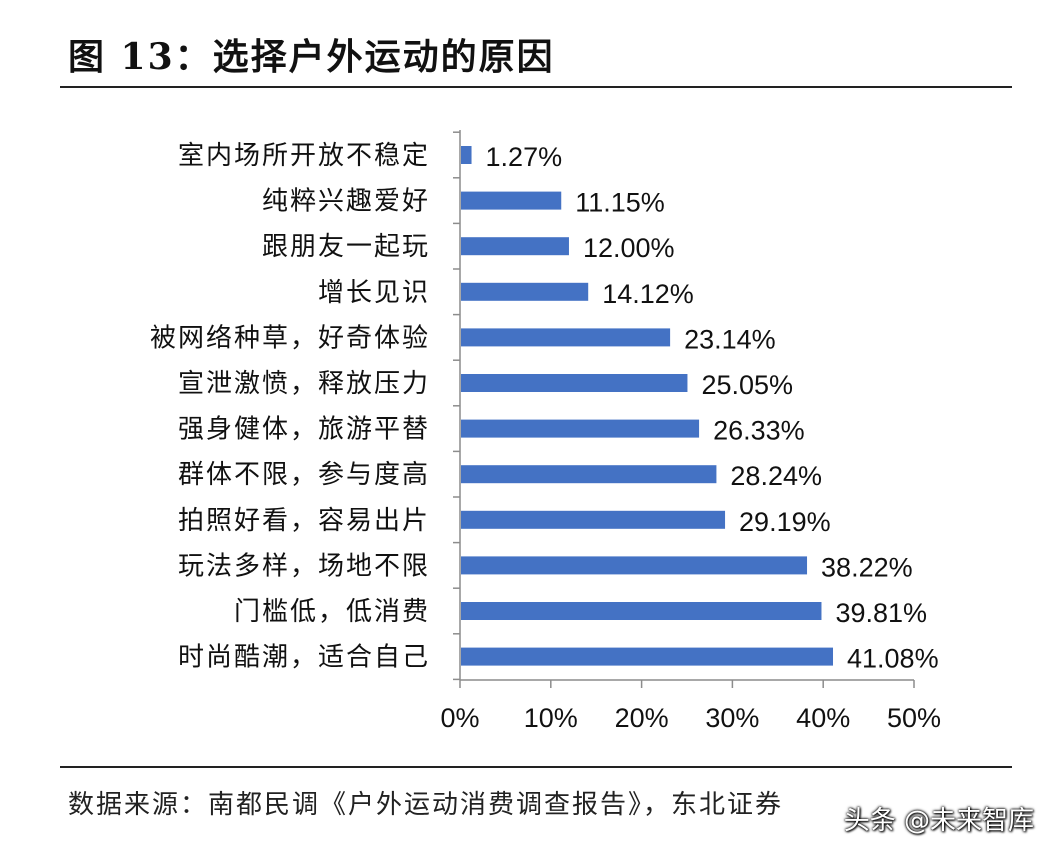 The width and height of the screenshot is (1060, 850). Describe the element at coordinates (332, 612) in the screenshot. I see `category-label: 门槛低，低消费` at that location.